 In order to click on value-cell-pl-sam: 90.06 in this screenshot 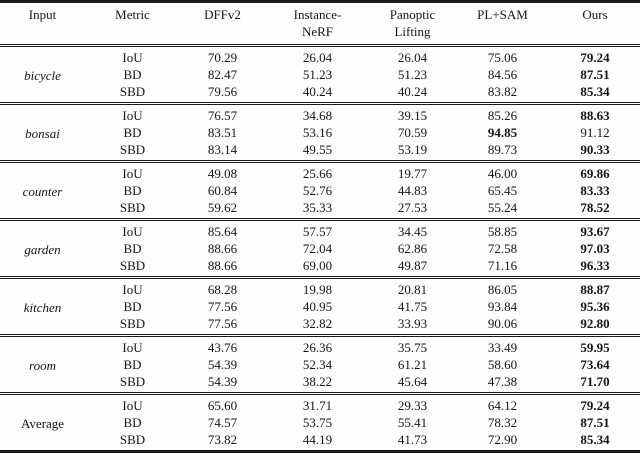, I will do `click(502, 323)`.